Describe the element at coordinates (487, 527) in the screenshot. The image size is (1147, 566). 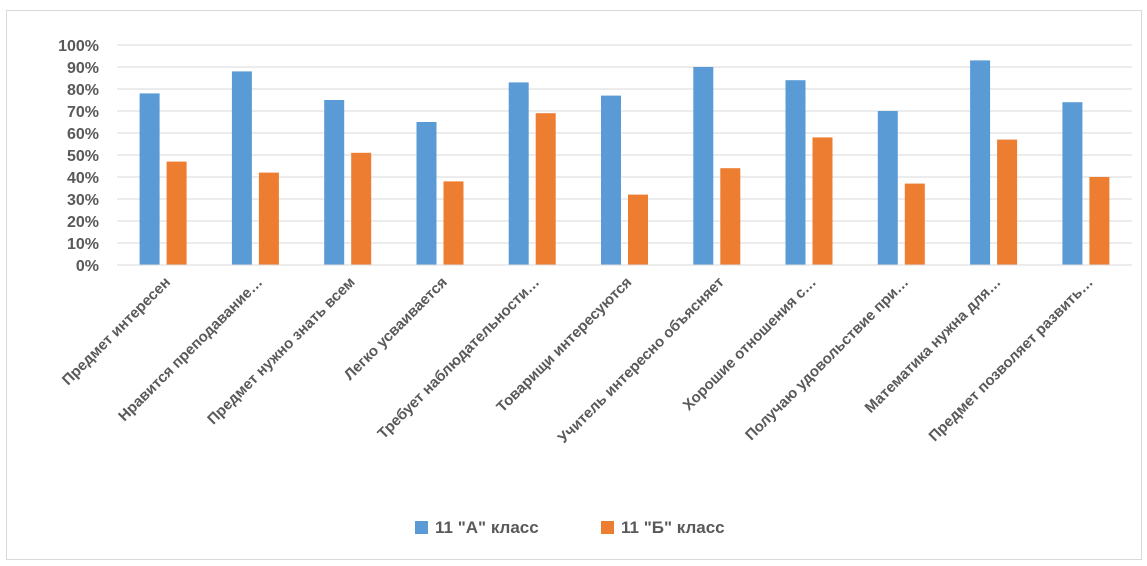
I see `legend-label: 11 "А" класс` at that location.